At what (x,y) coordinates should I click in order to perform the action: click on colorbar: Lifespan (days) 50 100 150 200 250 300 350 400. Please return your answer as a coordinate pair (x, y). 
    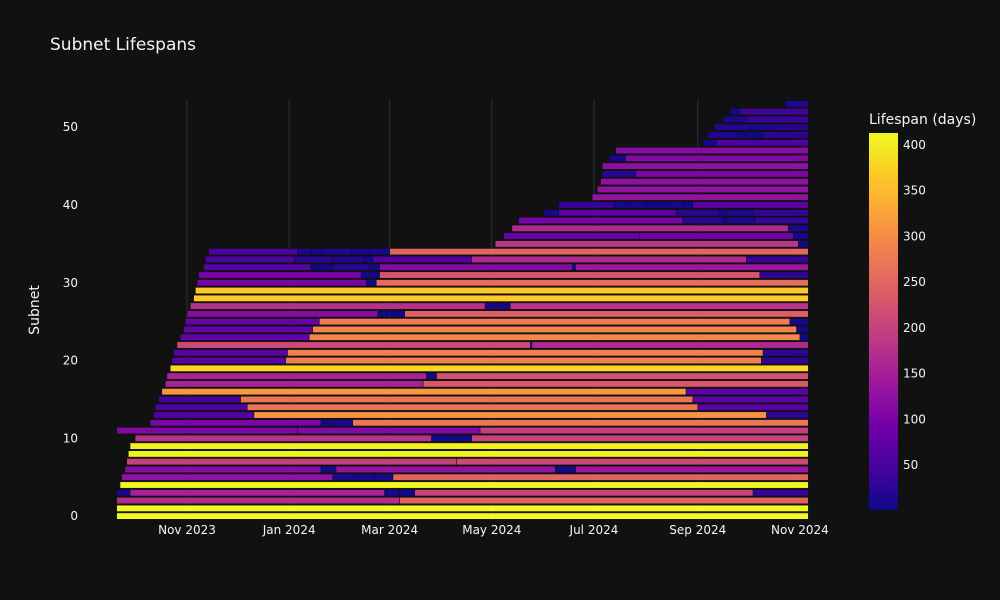
    Looking at the image, I should click on (922, 311).